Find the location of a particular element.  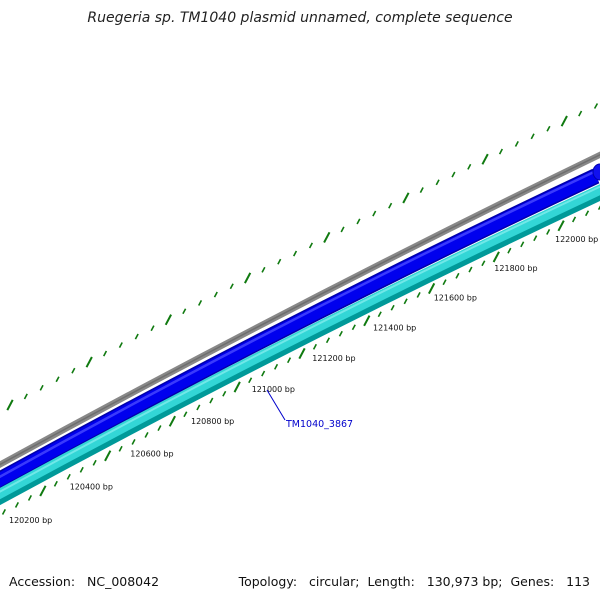

topology-value: circular is located at coordinates (332, 581).